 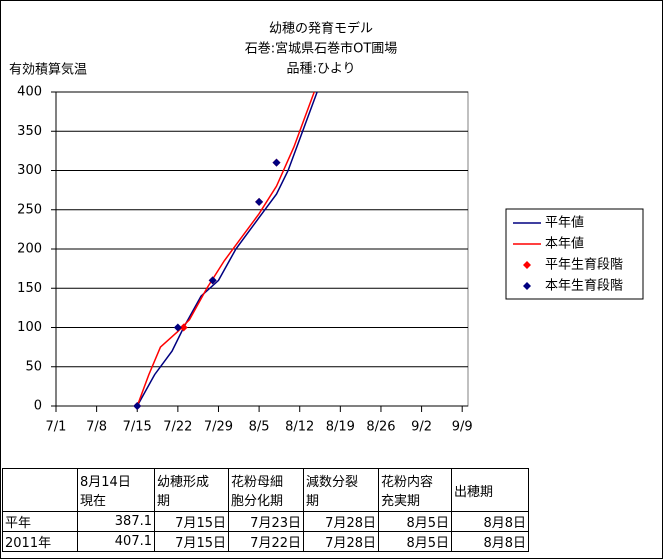 What do you see at coordinates (407, 482) in the screenshot?
I see `header-text: 花粉内容` at bounding box center [407, 482].